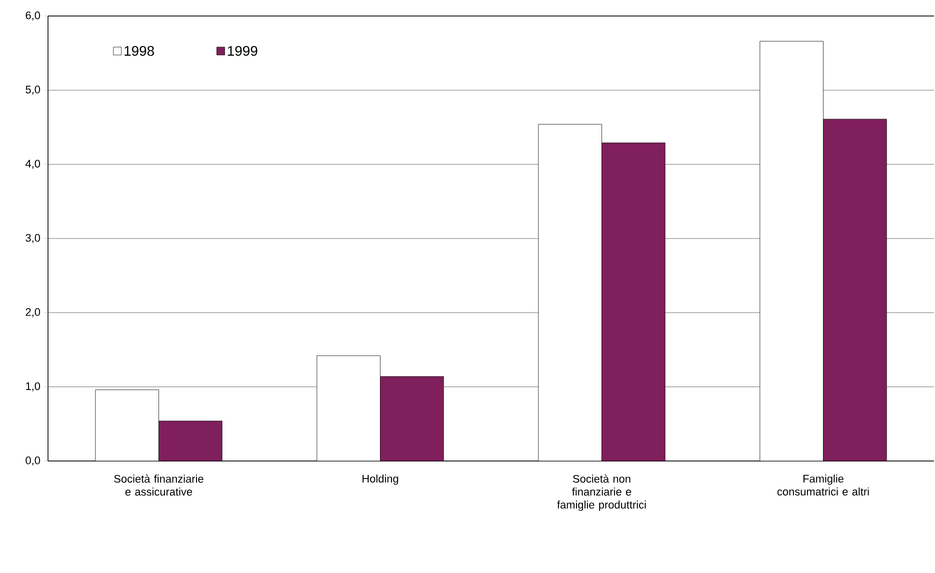  Describe the element at coordinates (33, 313) in the screenshot. I see `y-tick-label: 2,0` at that location.